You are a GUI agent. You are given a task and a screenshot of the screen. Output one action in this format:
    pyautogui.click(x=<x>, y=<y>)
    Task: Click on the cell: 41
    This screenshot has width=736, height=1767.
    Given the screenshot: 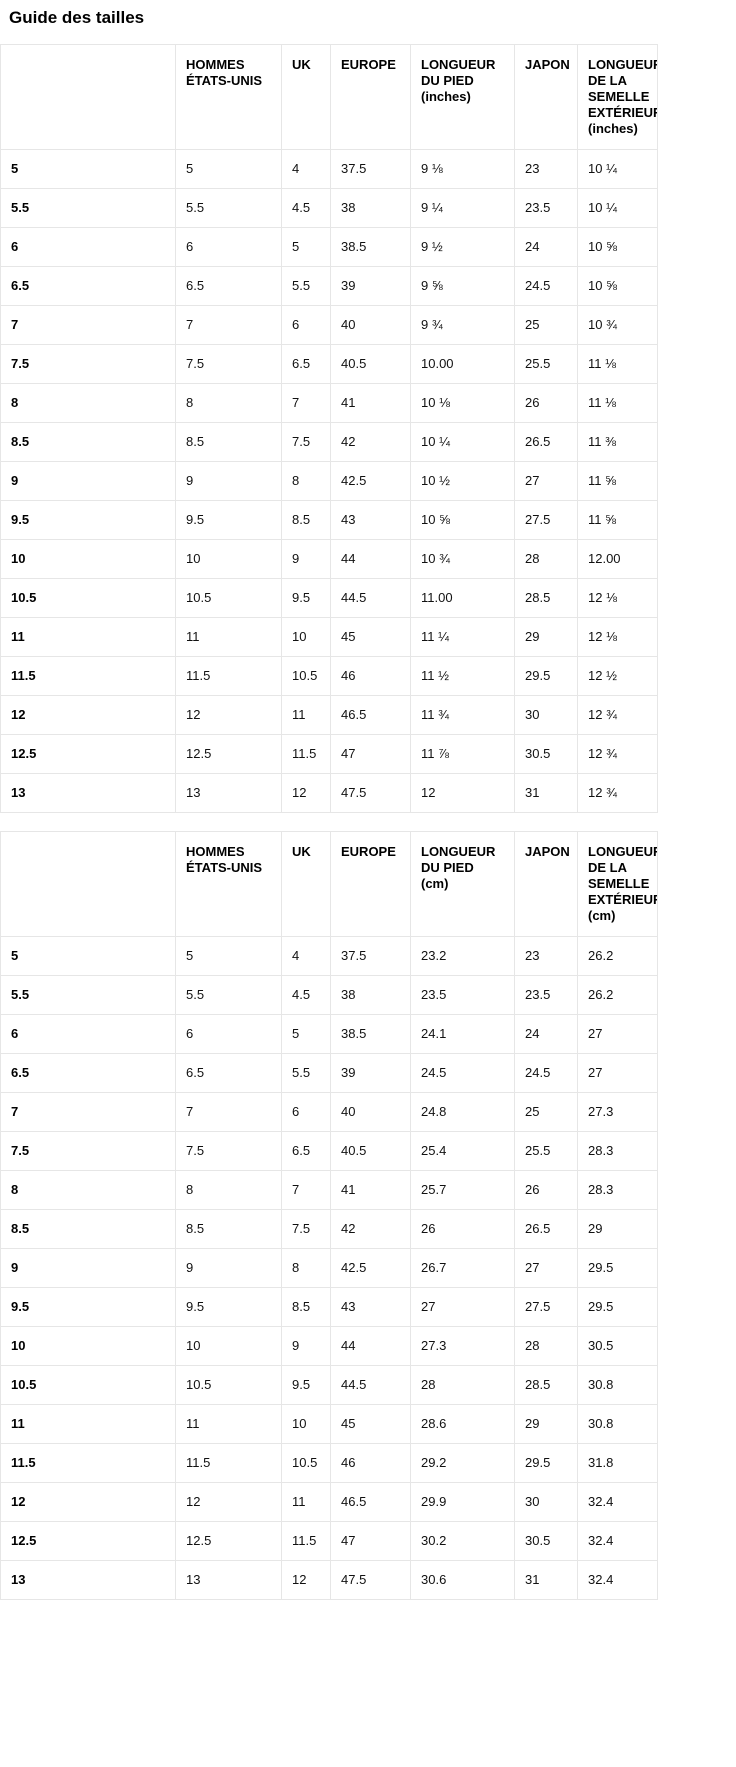 What is the action you would take?
    pyautogui.click(x=370, y=1190)
    